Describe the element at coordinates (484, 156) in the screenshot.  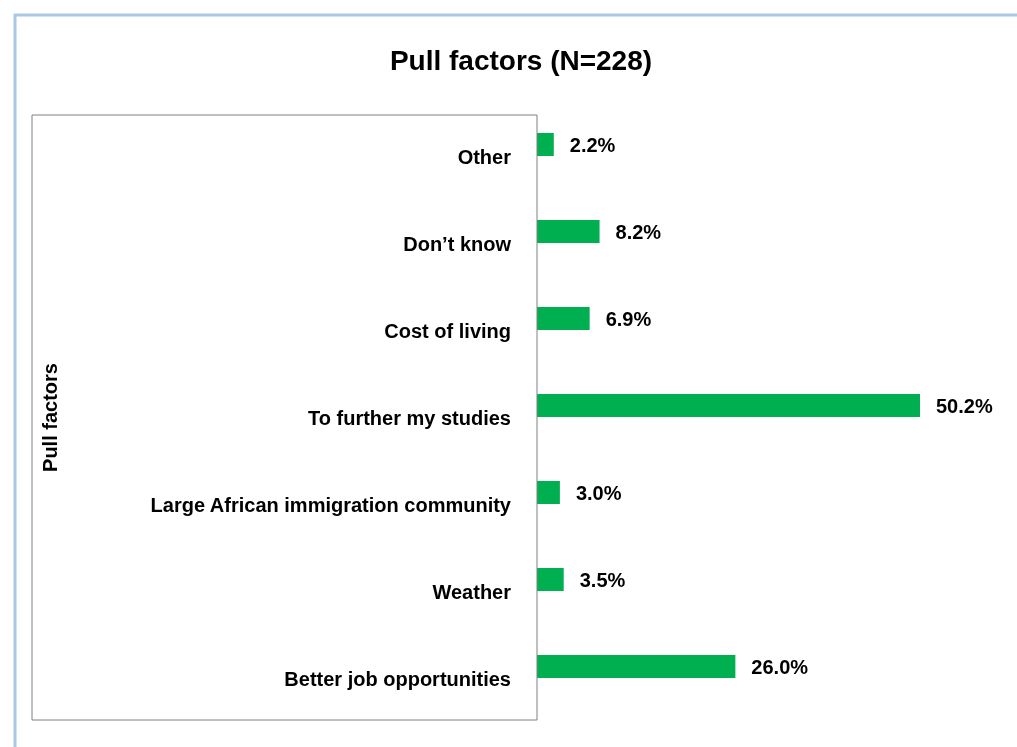
I see `y-tick-label: Other` at that location.